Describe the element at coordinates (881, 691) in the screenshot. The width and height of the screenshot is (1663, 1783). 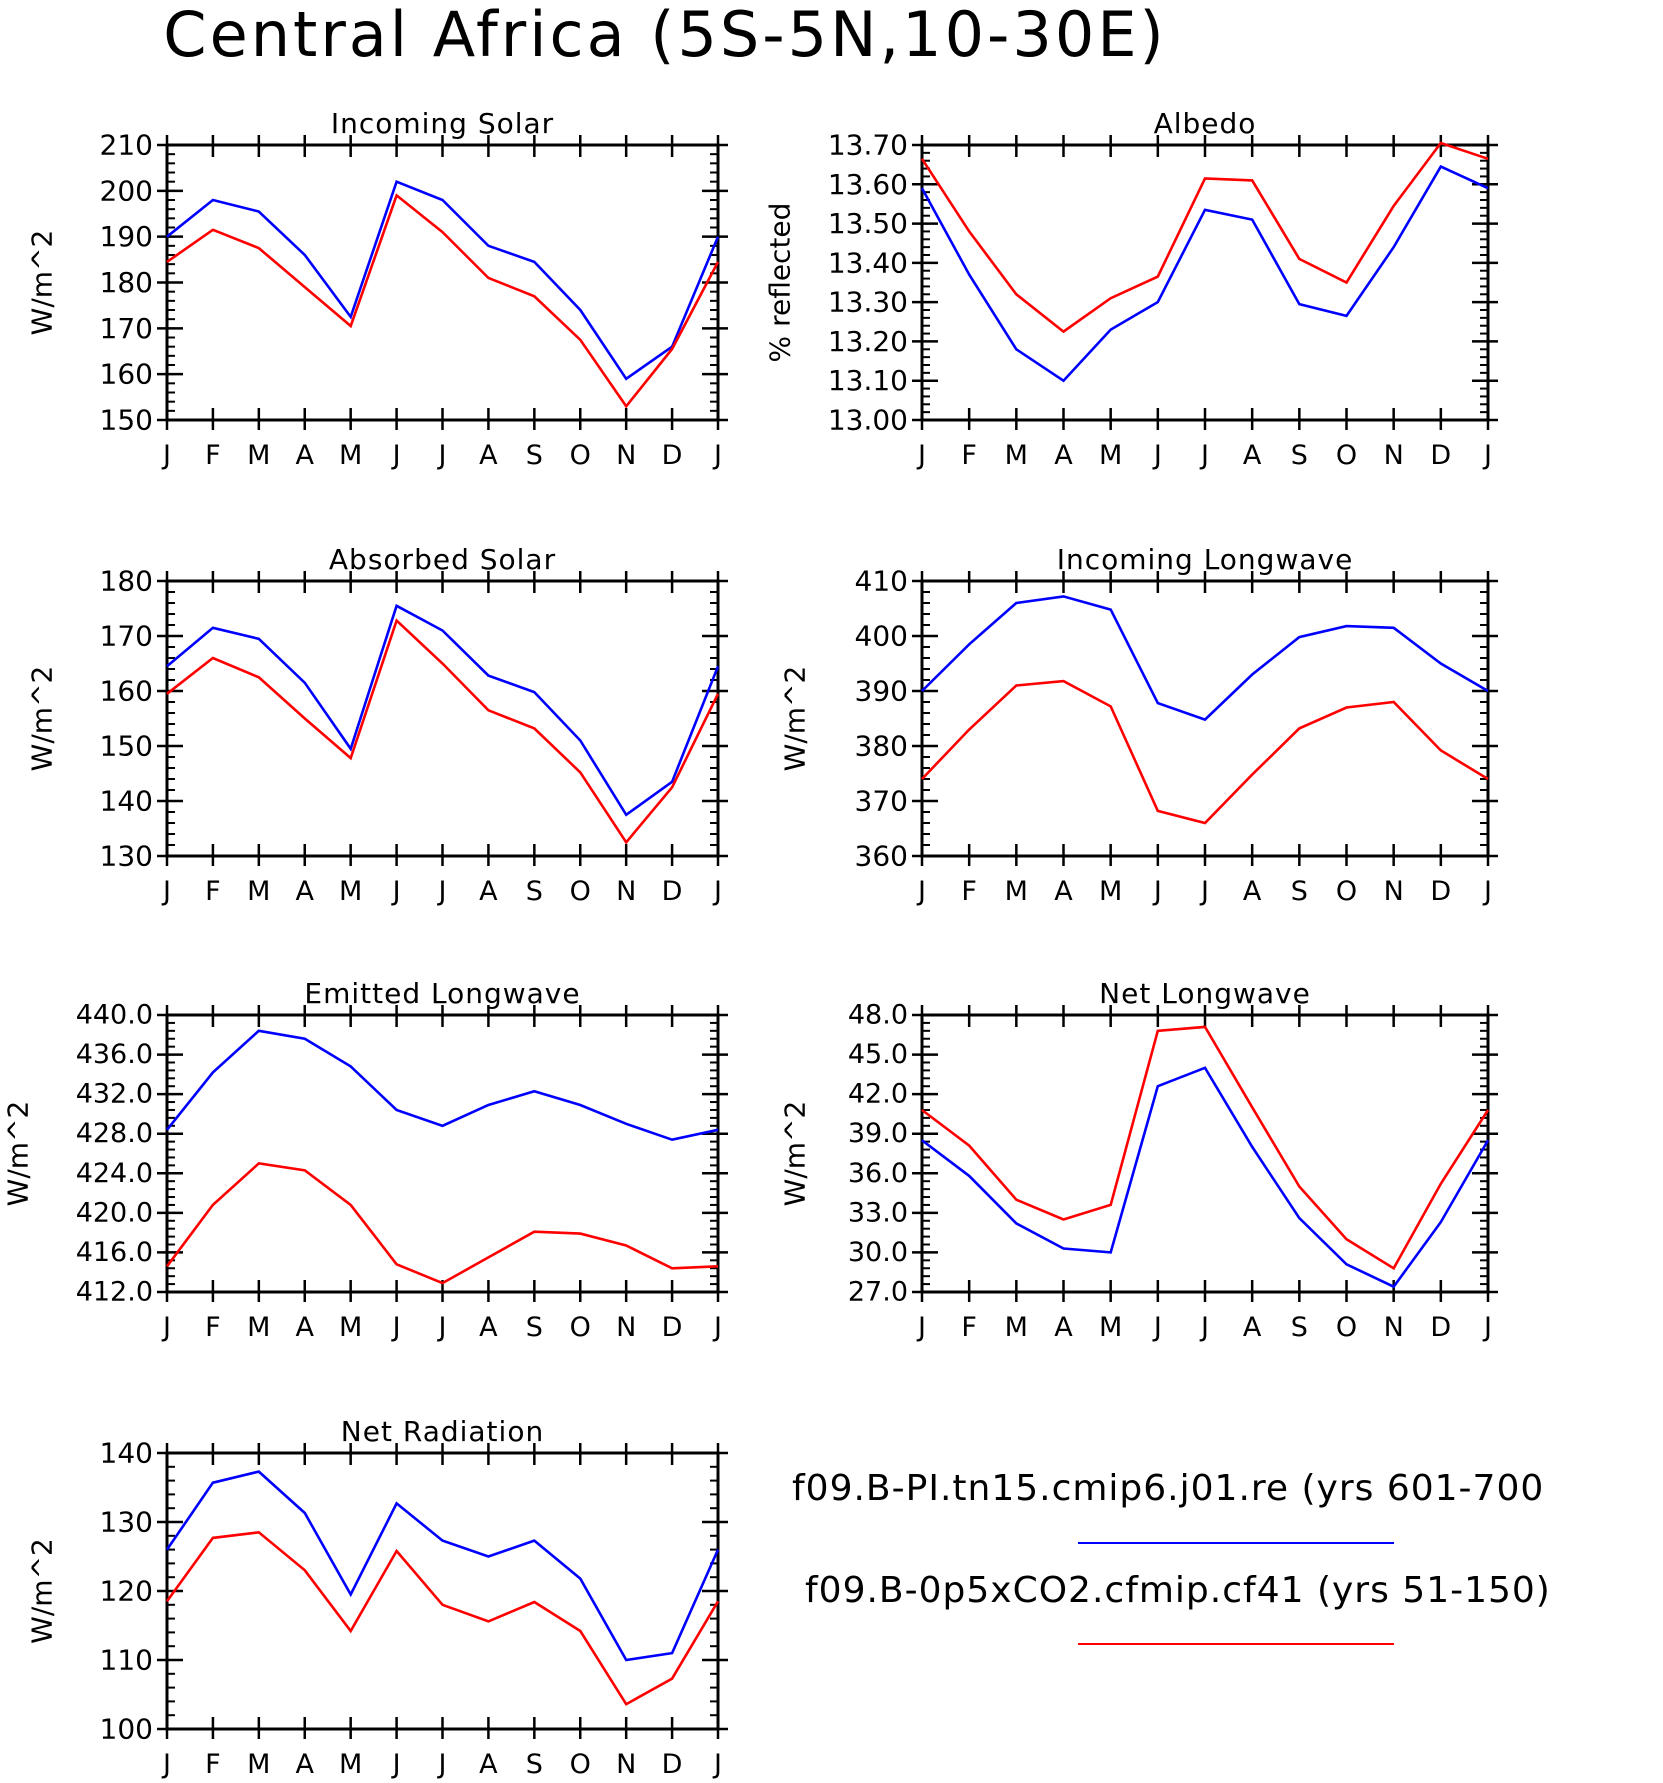
I see `y-tick-label: 390` at that location.